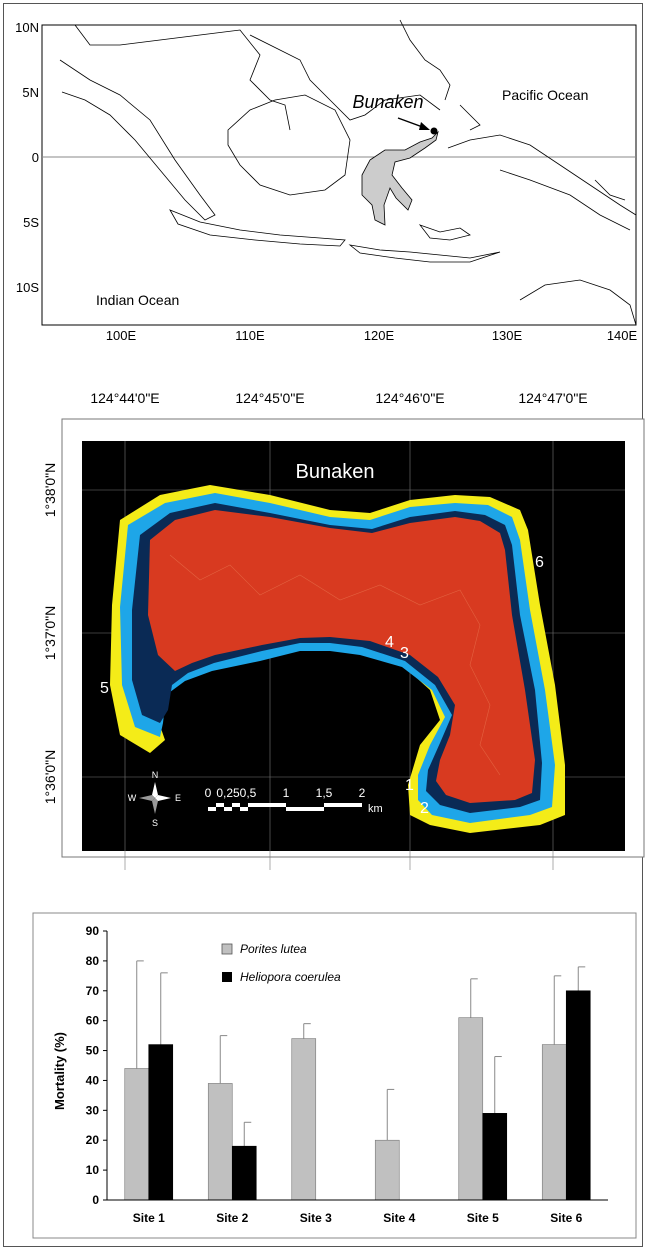 The image size is (648, 1250). I want to click on lon-label: 100E, so click(121, 335).